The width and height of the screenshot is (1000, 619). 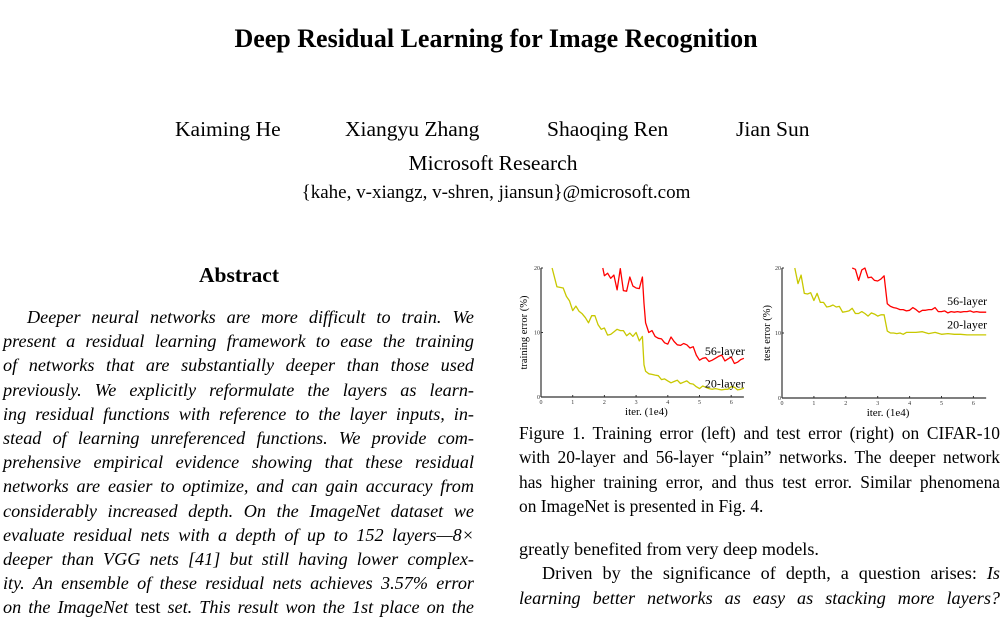 I want to click on author-name: Shaoqing Ren, so click(x=608, y=129).